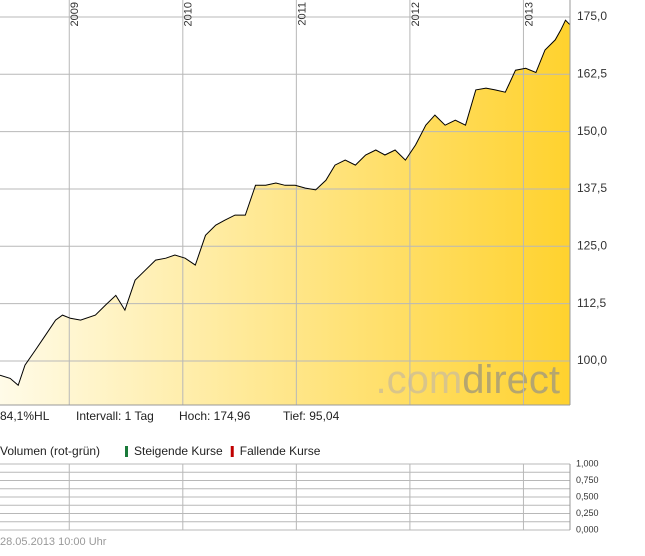  I want to click on y-tick-label: 150,0, so click(592, 131).